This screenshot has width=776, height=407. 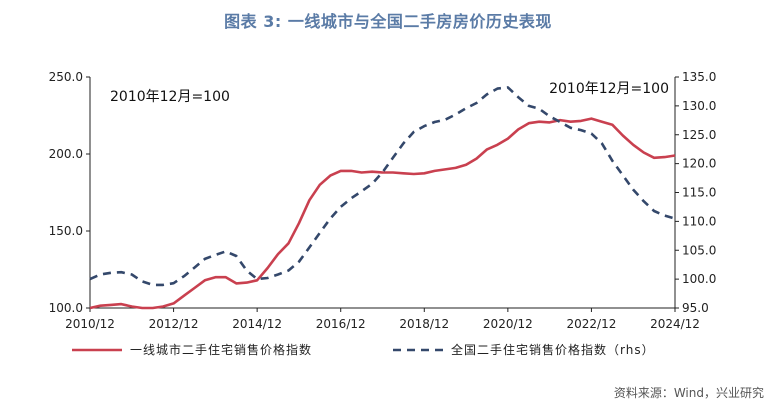 What do you see at coordinates (388, 21) in the screenshot?
I see `figure-title: 图表 3: 一线城市与全国二手房房价历史表现` at bounding box center [388, 21].